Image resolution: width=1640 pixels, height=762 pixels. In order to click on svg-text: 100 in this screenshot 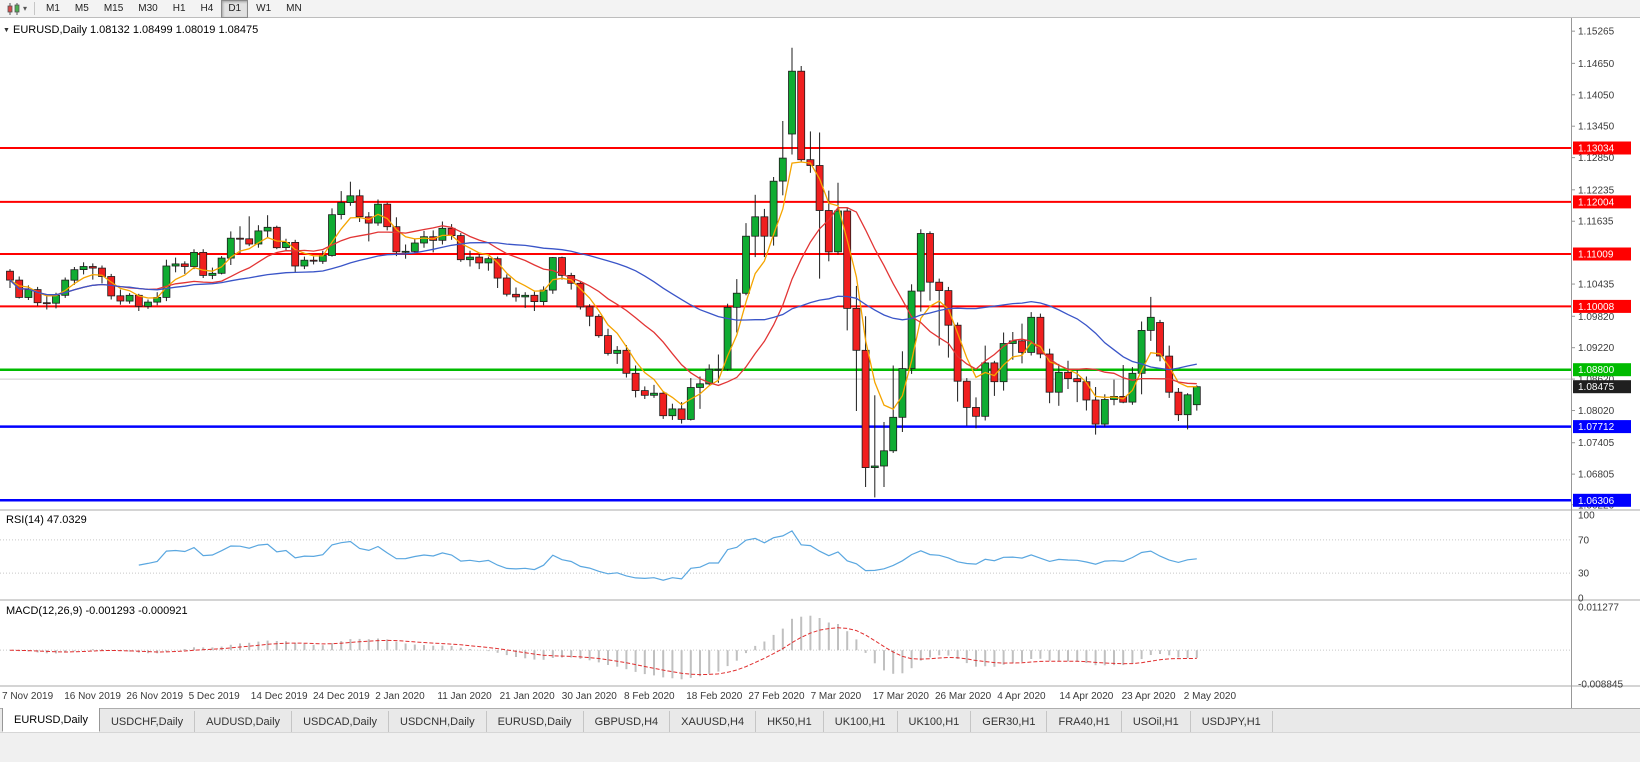, I will do `click(1586, 516)`.